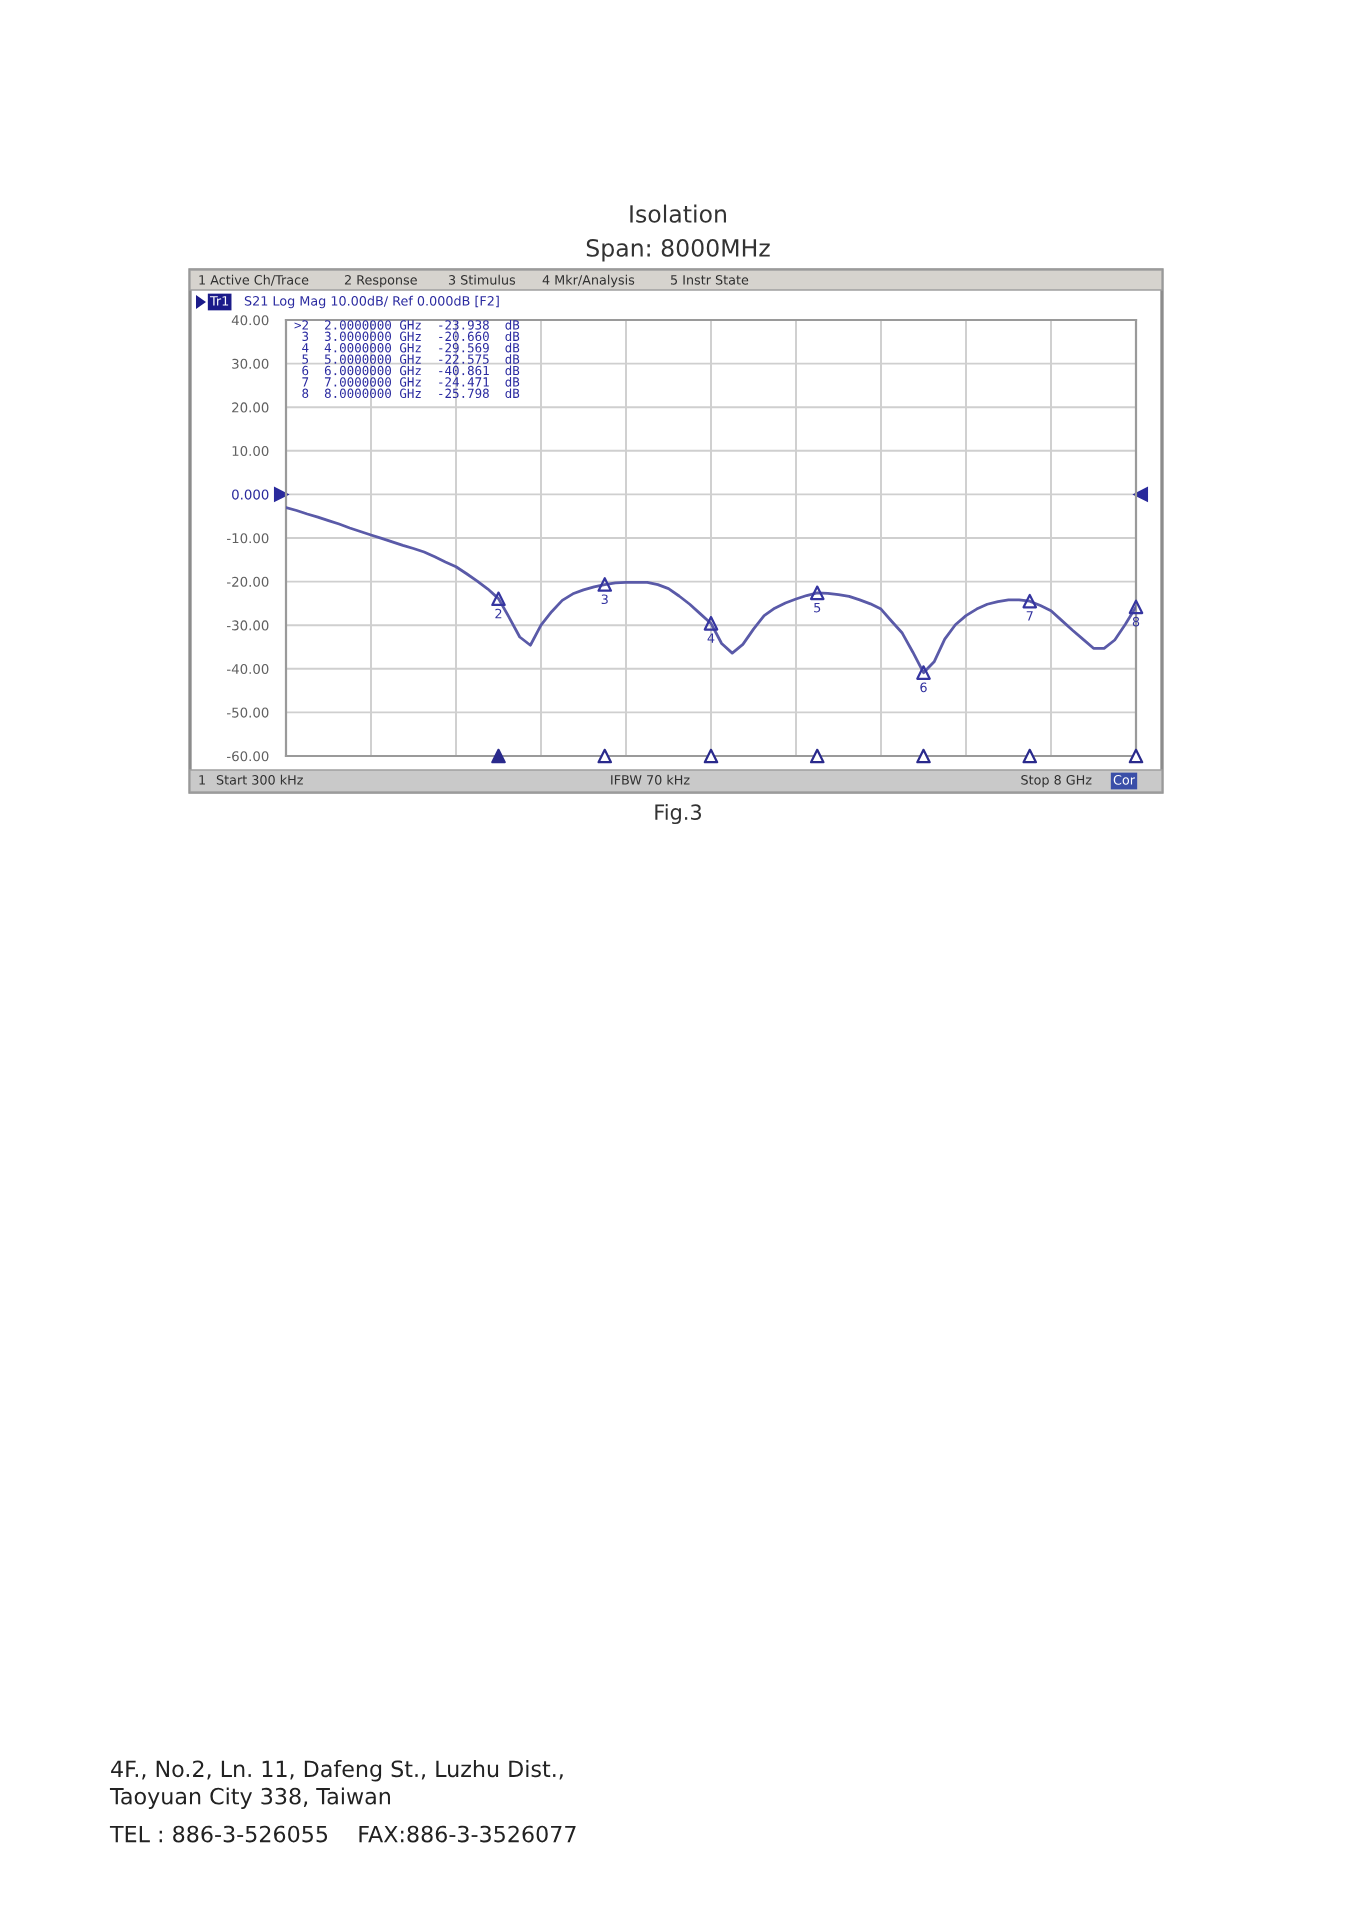  I want to click on chart-subtitle: Span: 8000MHz, so click(678, 250).